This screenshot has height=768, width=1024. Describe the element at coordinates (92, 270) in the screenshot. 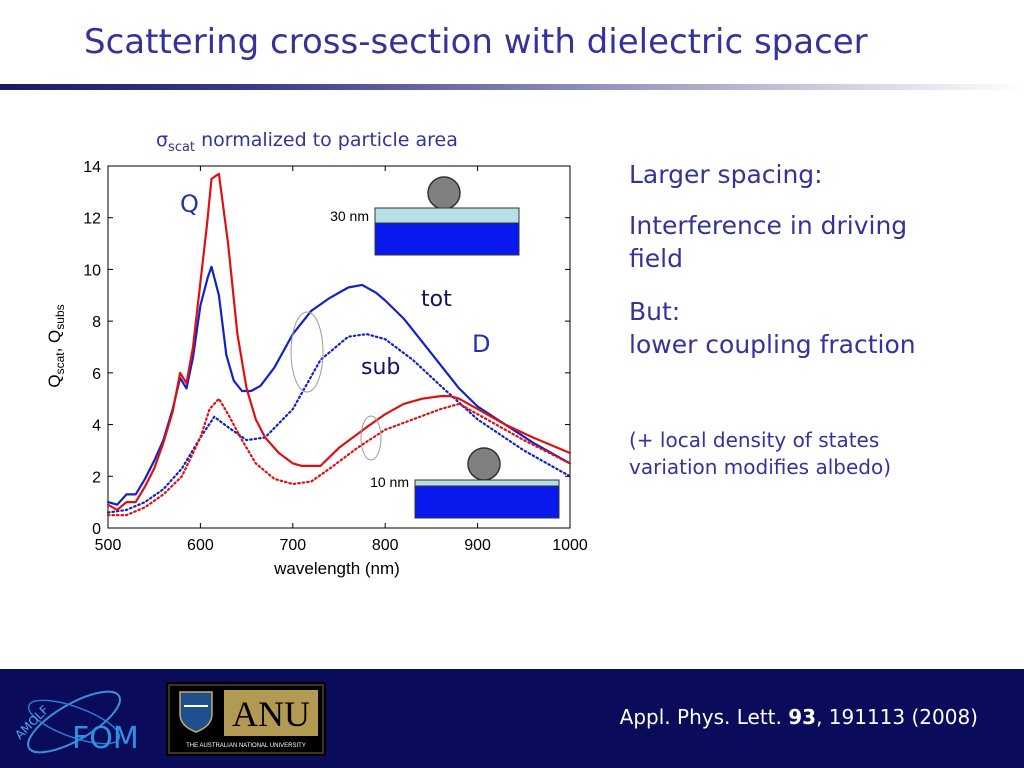

I see `y-tick-label: 10` at that location.